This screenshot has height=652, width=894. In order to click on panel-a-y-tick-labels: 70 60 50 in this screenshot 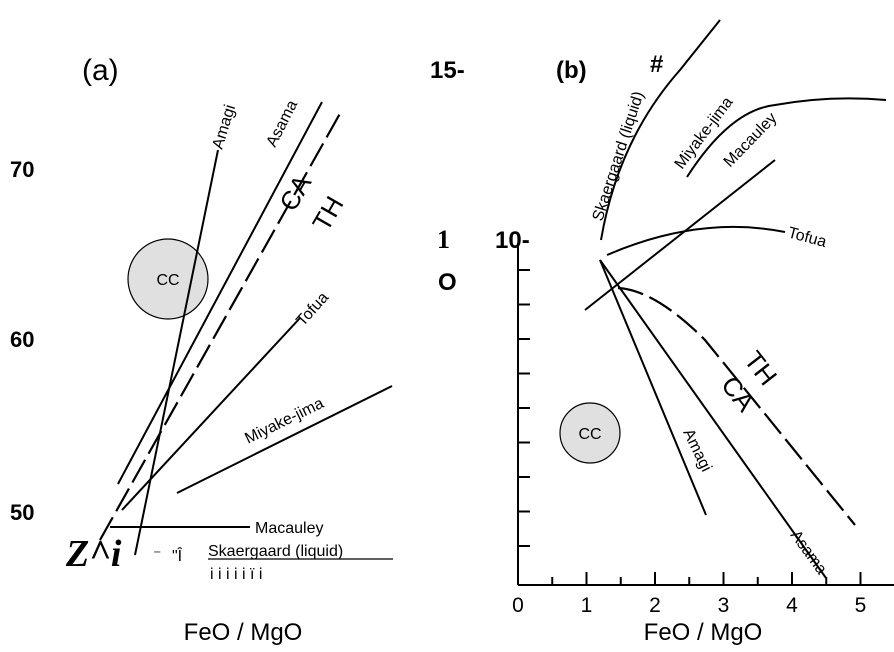, I will do `click(22, 341)`.